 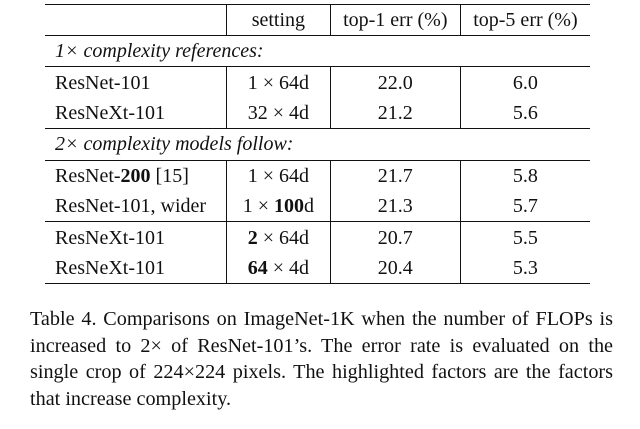 What do you see at coordinates (131, 206) in the screenshot?
I see `model-cell: ResNet-101, wider` at bounding box center [131, 206].